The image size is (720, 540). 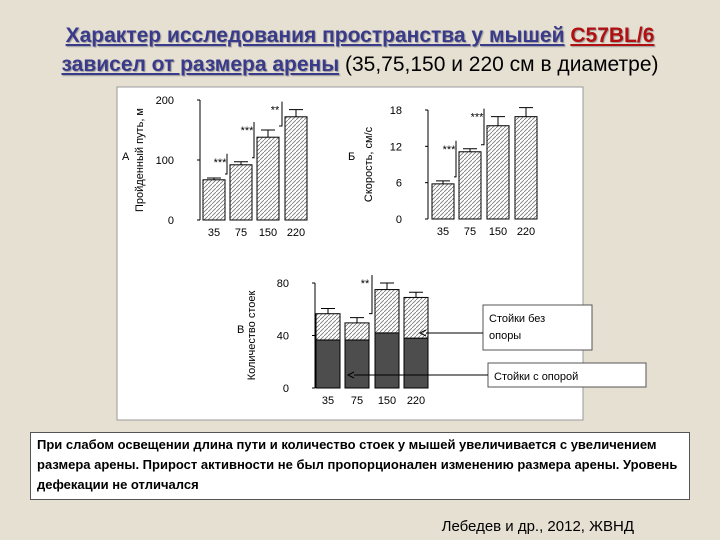 I want to click on y-axis-label: Количество стоек, so click(x=252, y=336).